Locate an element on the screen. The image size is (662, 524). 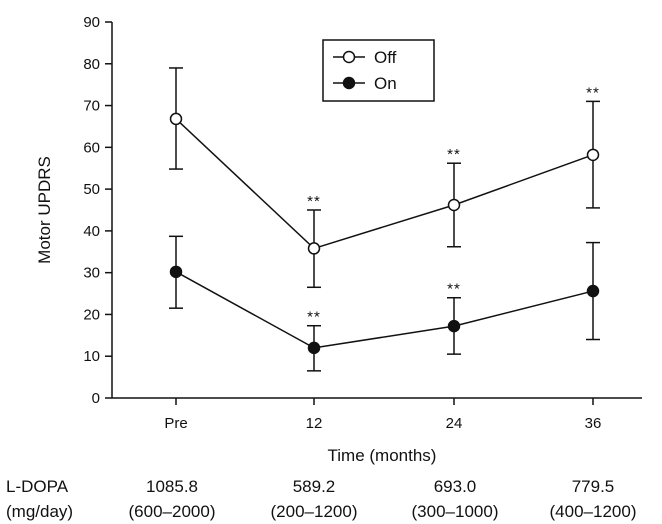
y-tick-label: 80 is located at coordinates (91, 64).